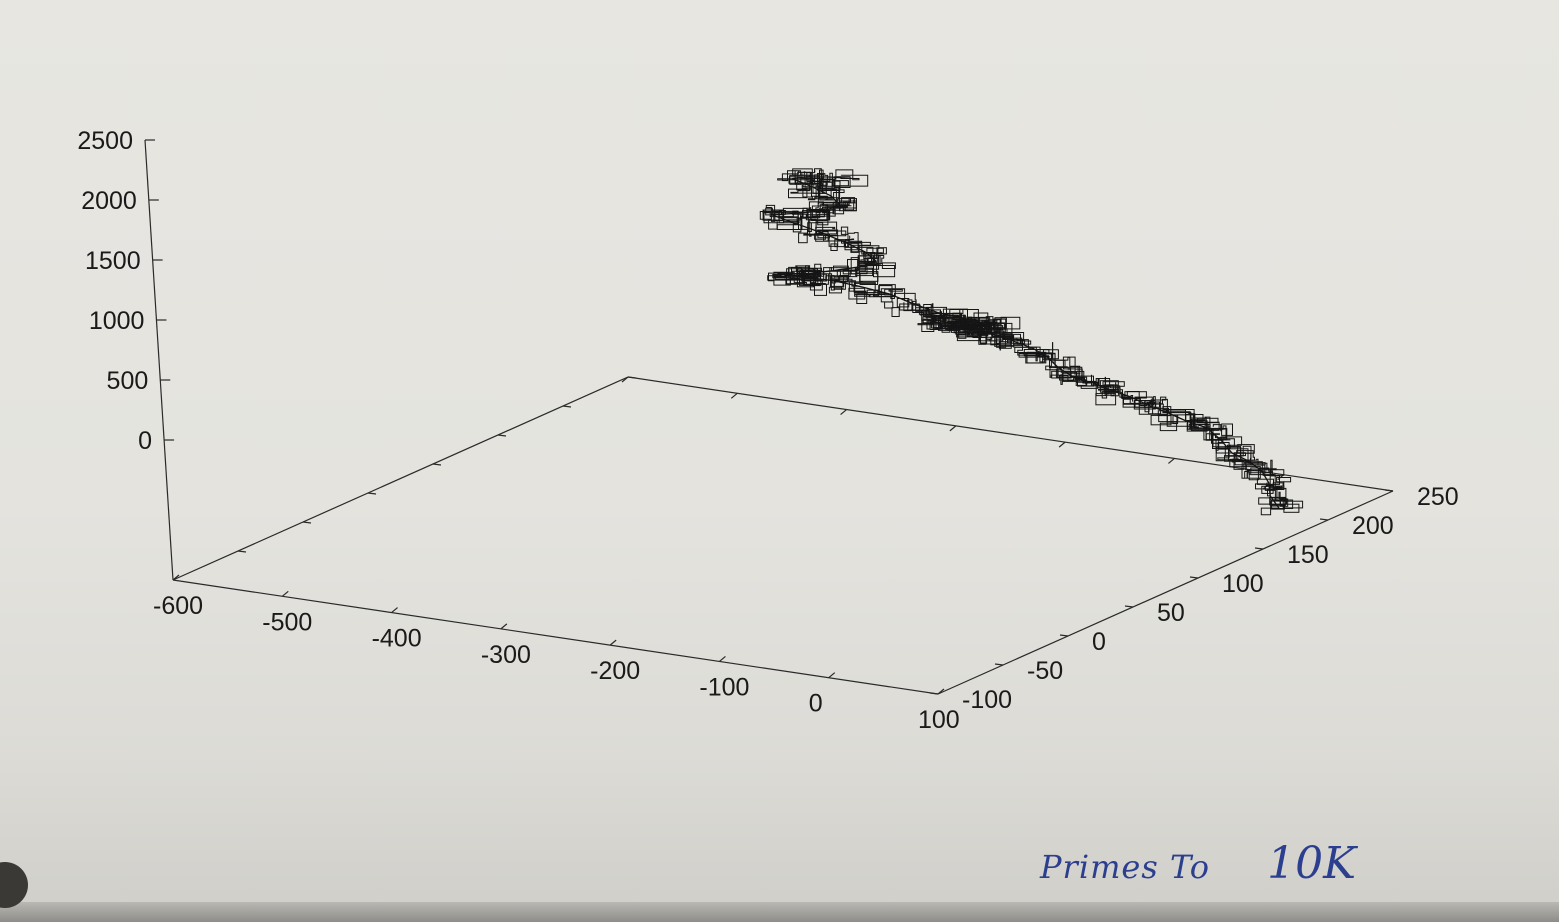  Describe the element at coordinates (113, 261) in the screenshot. I see `z-tick-label: 1500` at that location.